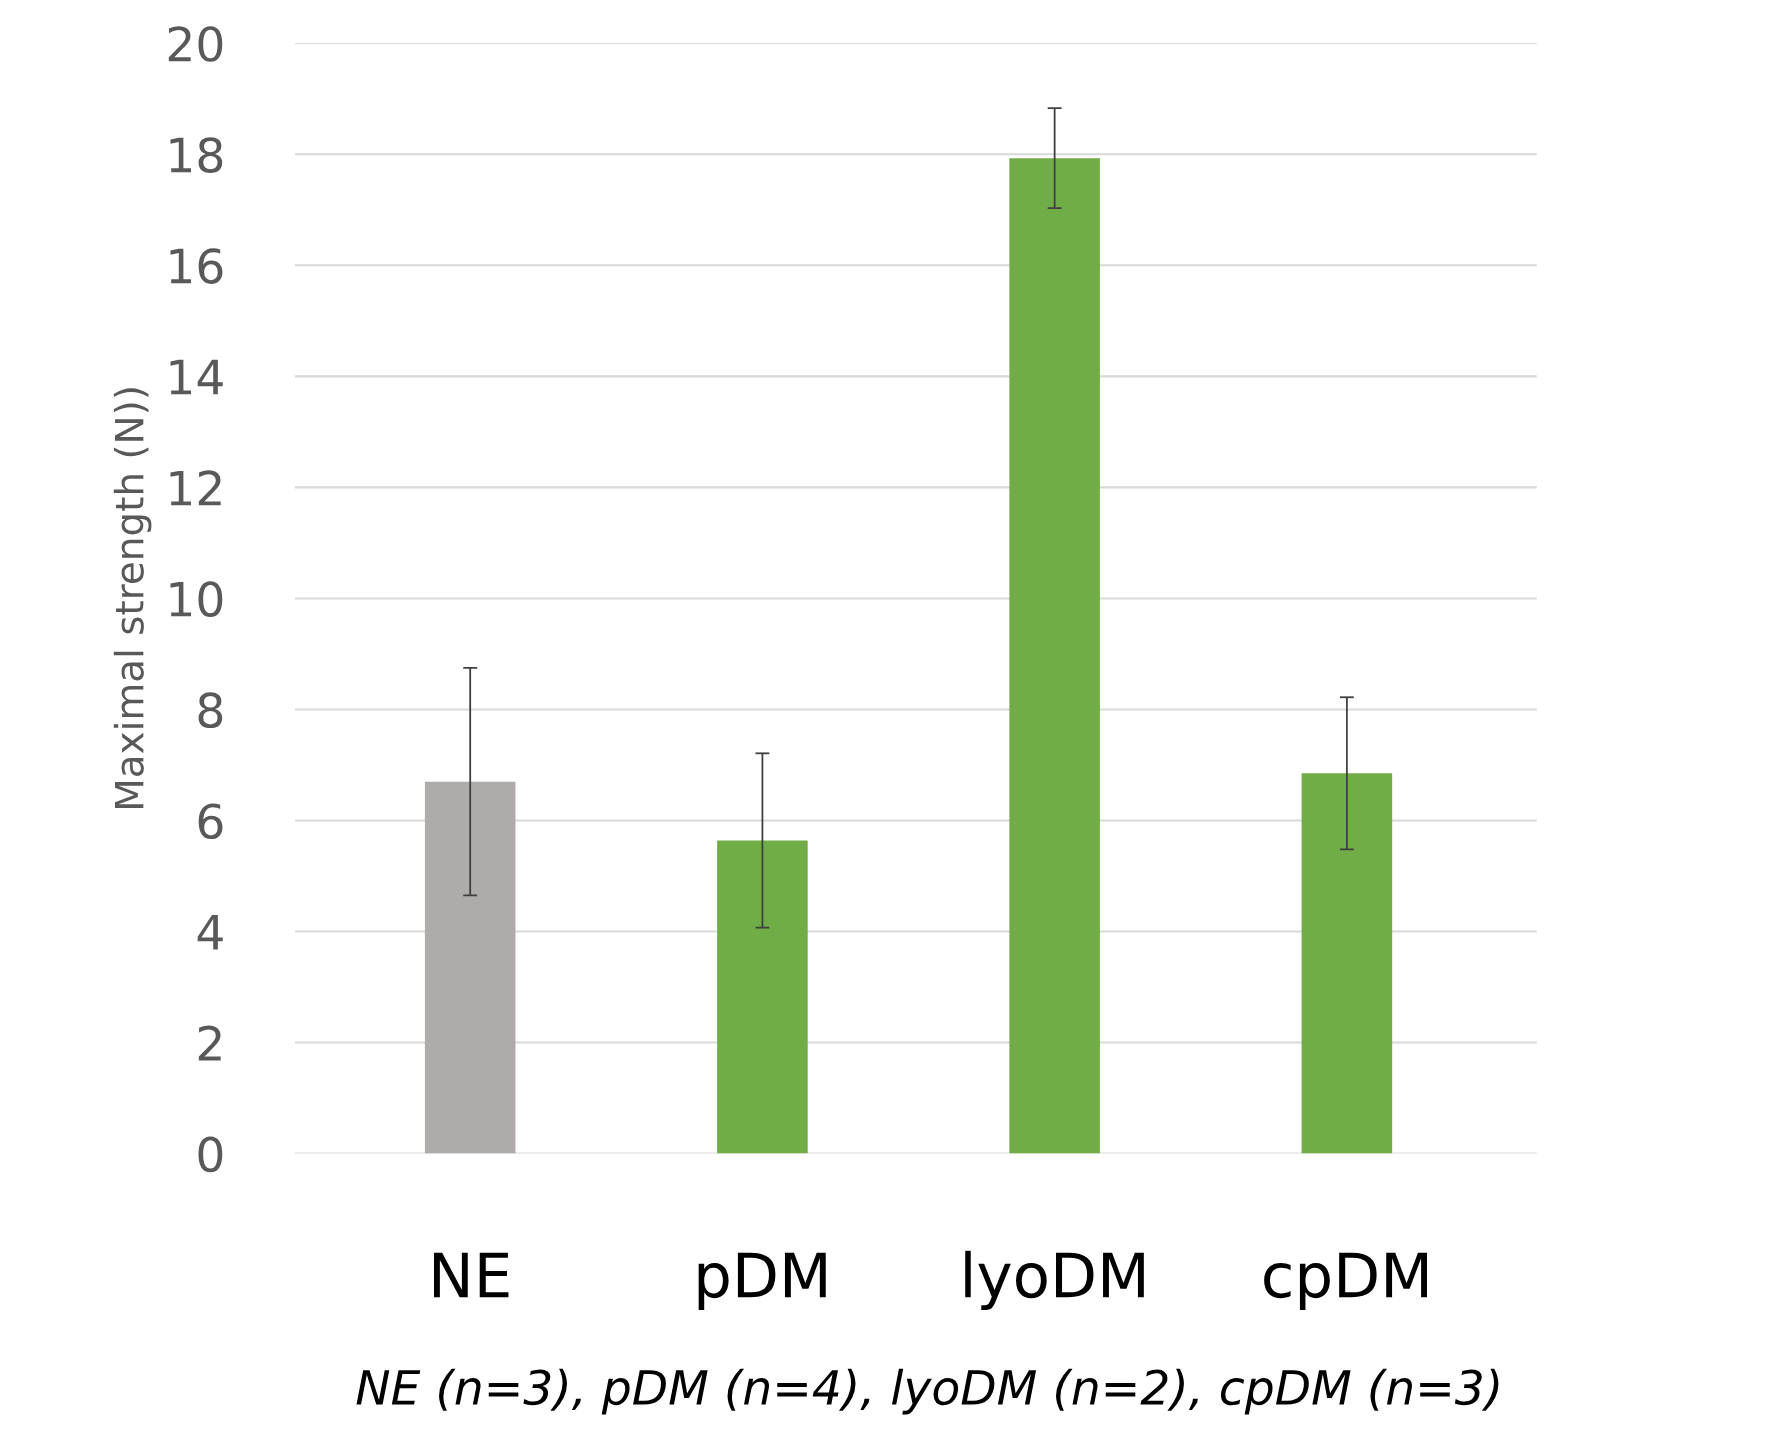 The width and height of the screenshot is (1787, 1442). Describe the element at coordinates (132, 598) in the screenshot. I see `y-axis-title: Maximal strength (N))` at that location.